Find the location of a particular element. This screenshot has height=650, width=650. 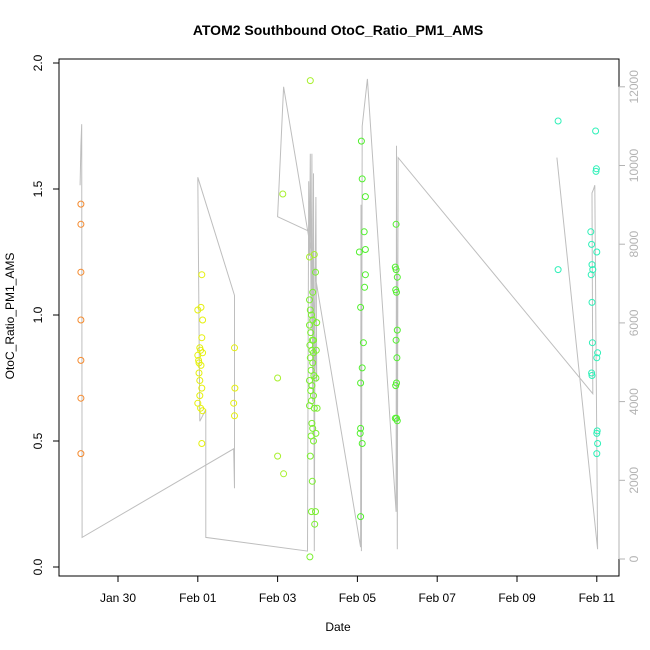

x-tick-label: Feb 09 is located at coordinates (517, 598).